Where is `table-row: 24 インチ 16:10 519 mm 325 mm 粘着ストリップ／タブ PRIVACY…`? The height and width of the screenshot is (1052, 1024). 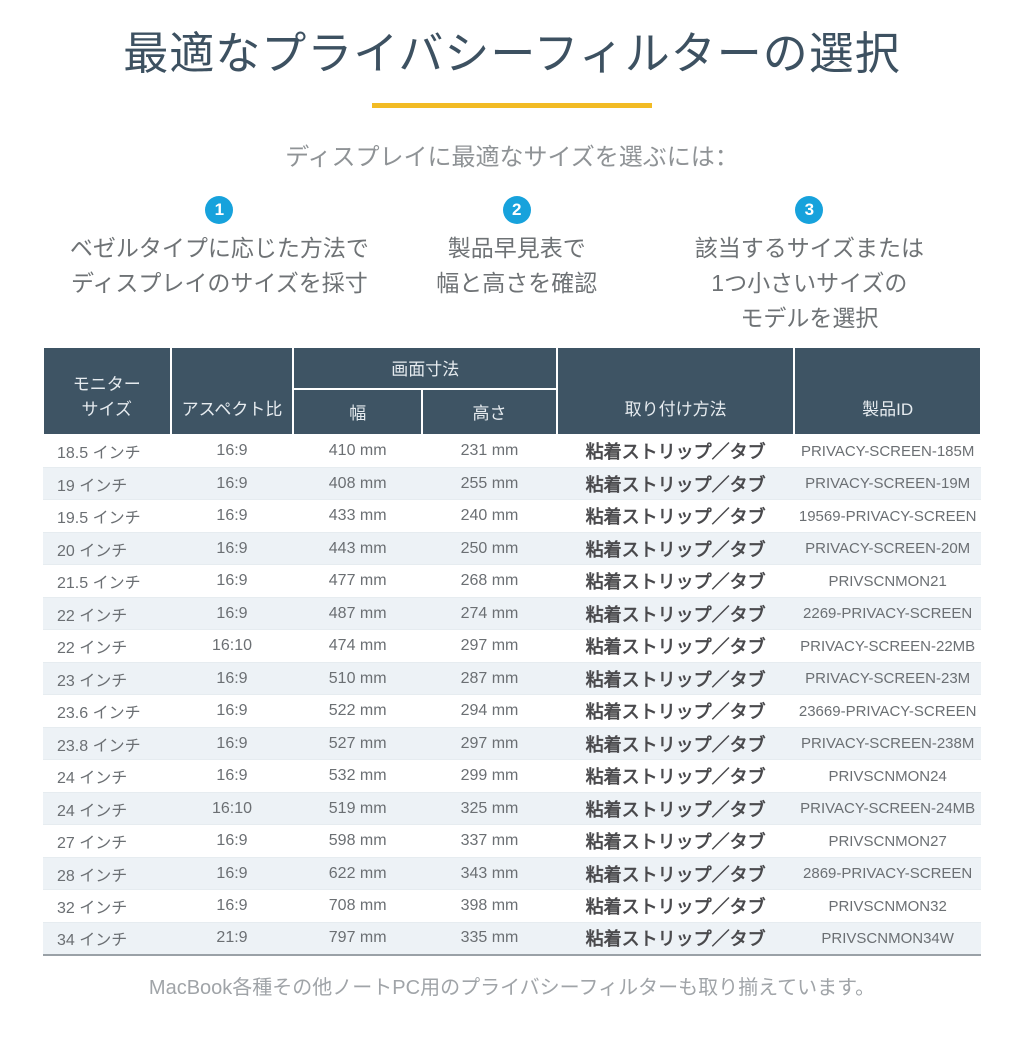 table-row: 24 インチ 16:10 519 mm 325 mm 粘着ストリップ／タブ PRIVACY… is located at coordinates (512, 808).